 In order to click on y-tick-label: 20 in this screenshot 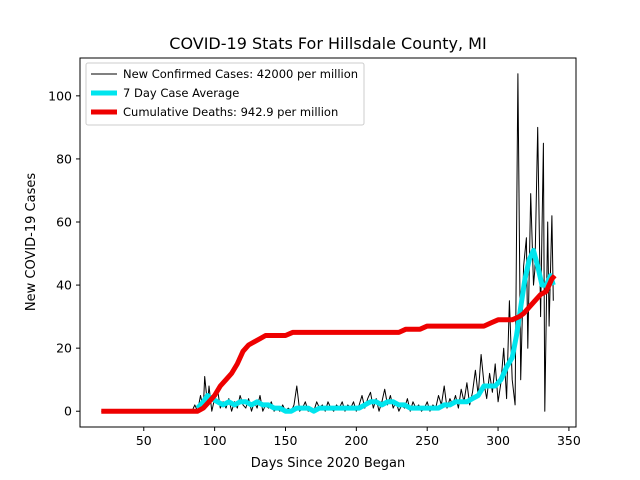, I will do `click(64, 348)`.